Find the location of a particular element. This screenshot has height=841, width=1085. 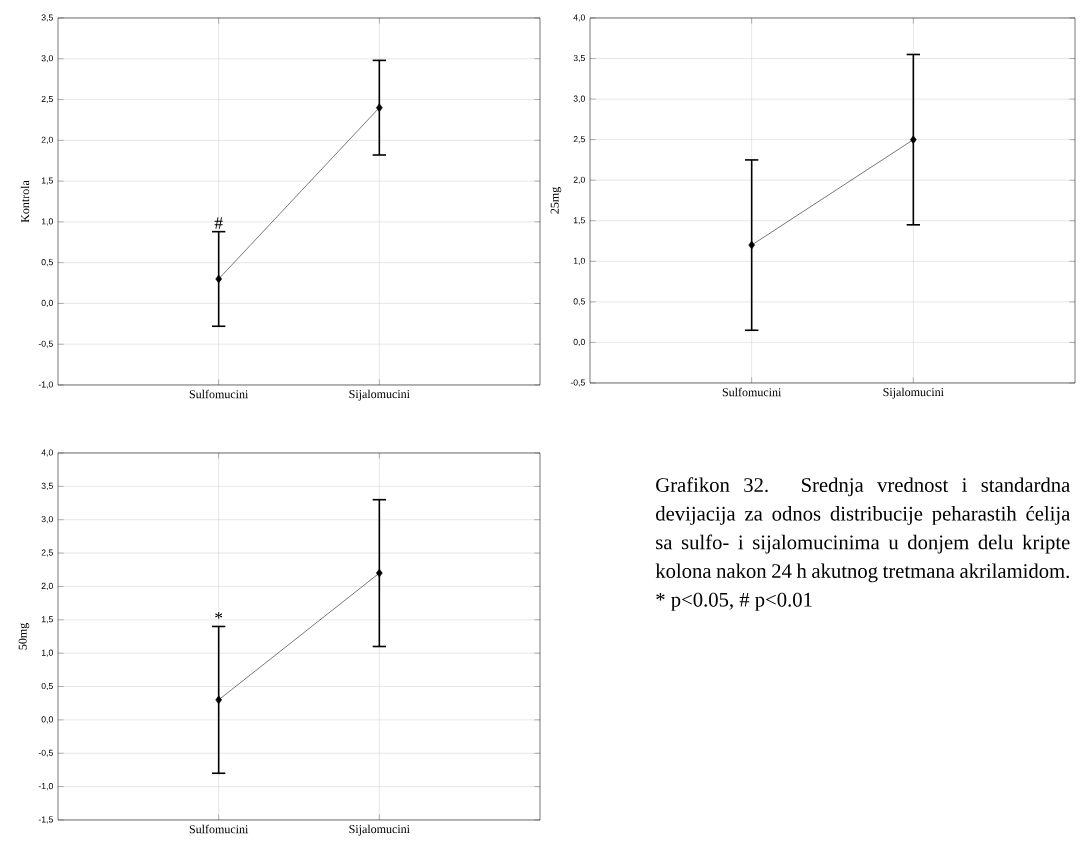

text: * p<0.05, # p<0.01 is located at coordinates (734, 601).